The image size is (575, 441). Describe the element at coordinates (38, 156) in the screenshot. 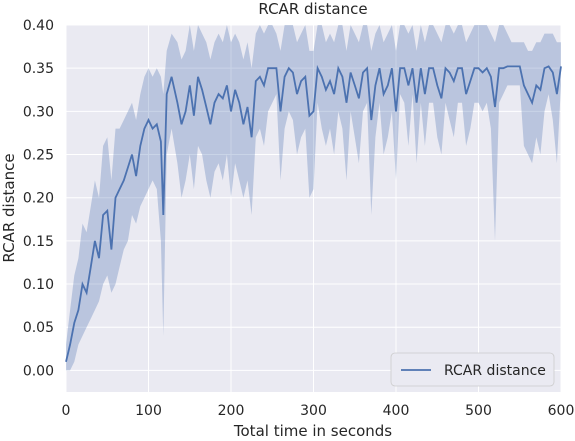

I see `y-tick-label: 0.25` at that location.